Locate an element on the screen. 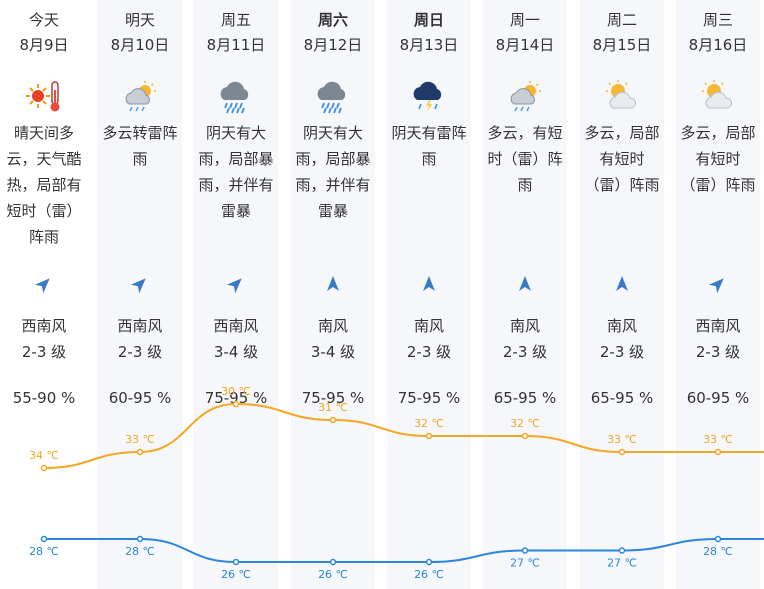 The width and height of the screenshot is (764, 589). humidity-label: 55-90 % is located at coordinates (44, 398).